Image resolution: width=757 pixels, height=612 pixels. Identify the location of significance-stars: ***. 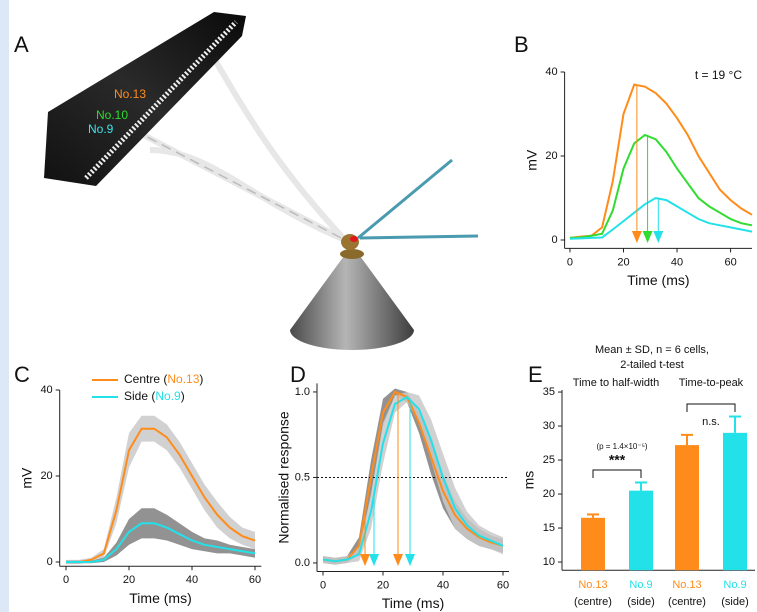
(617, 460).